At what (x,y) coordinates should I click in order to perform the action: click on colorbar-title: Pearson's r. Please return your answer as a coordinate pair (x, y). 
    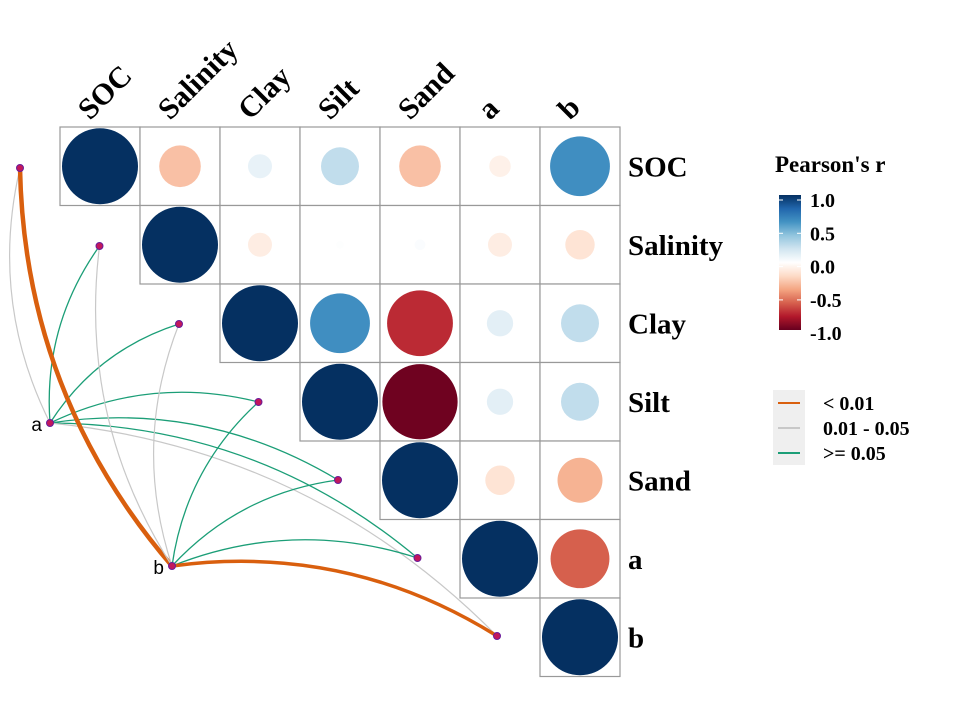
    Looking at the image, I should click on (830, 164).